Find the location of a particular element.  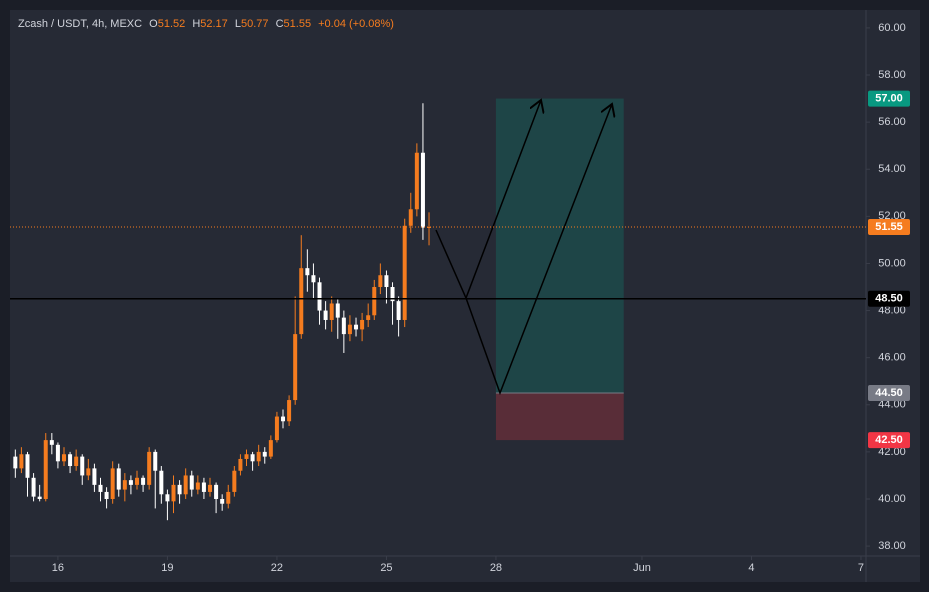

price-tag-label: 42.50 is located at coordinates (889, 440).